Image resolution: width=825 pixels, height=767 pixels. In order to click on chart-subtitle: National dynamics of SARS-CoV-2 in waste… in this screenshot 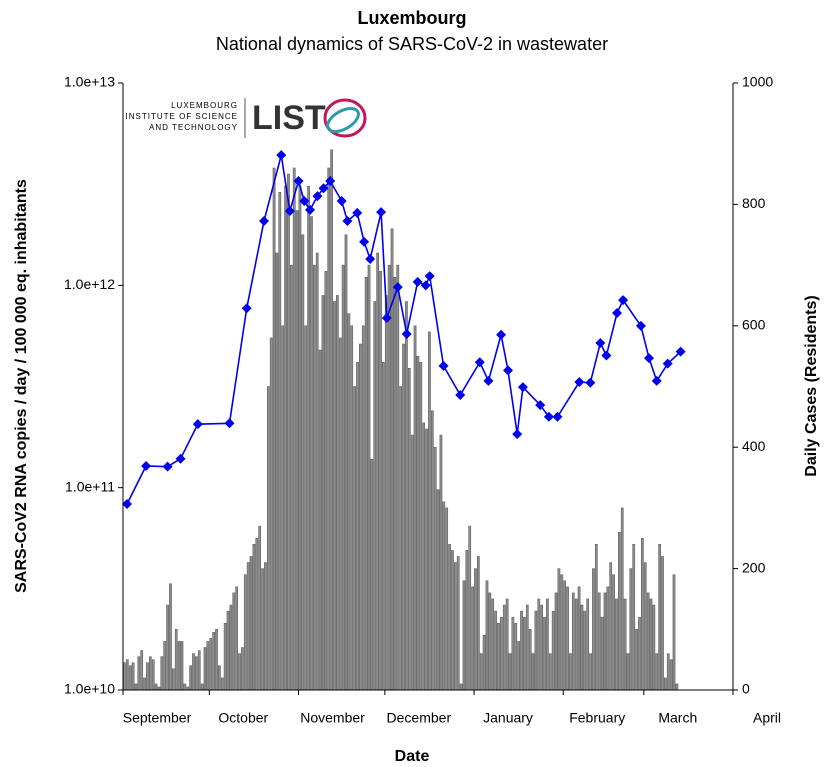, I will do `click(412, 44)`.